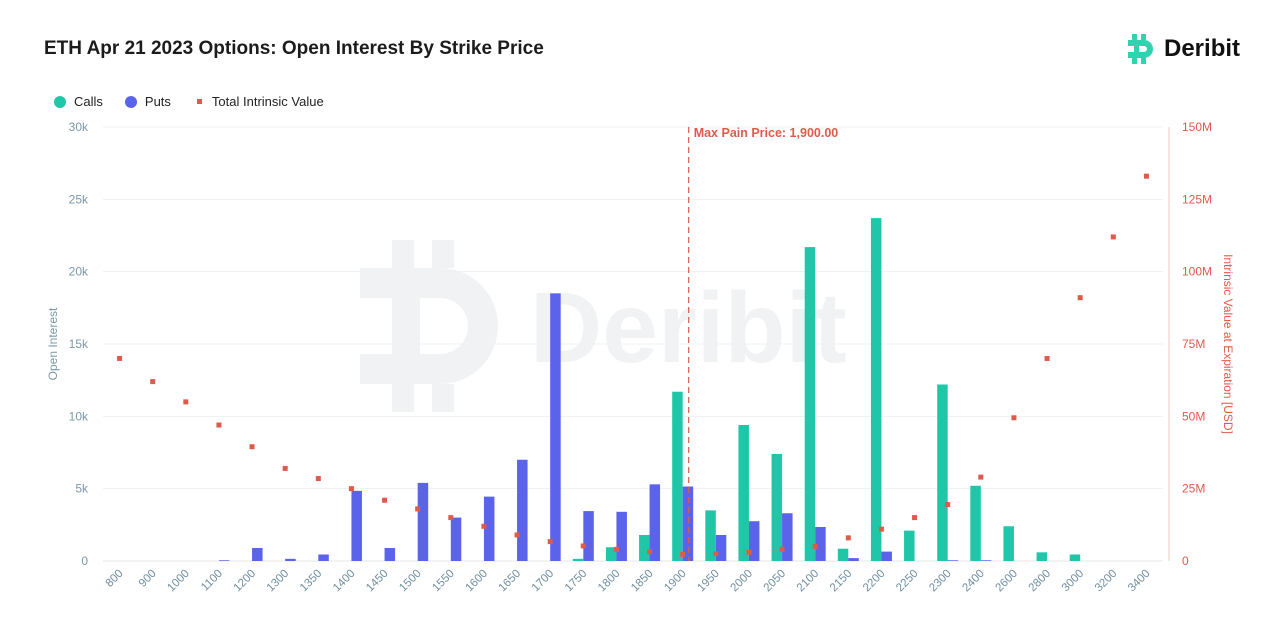 The image size is (1280, 640). What do you see at coordinates (278, 581) in the screenshot?
I see `x-tick-label: 1300` at bounding box center [278, 581].